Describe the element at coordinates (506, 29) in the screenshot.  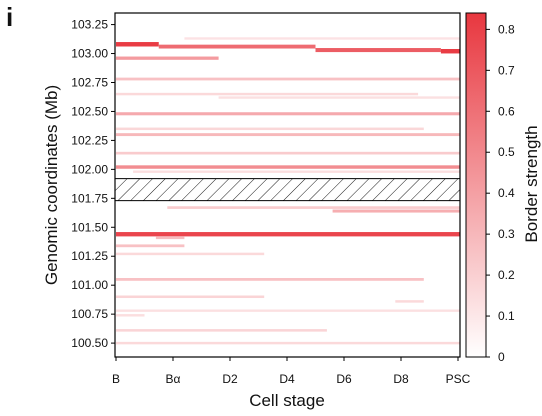
I see `colorbar-tick-label: 0.8` at that location.